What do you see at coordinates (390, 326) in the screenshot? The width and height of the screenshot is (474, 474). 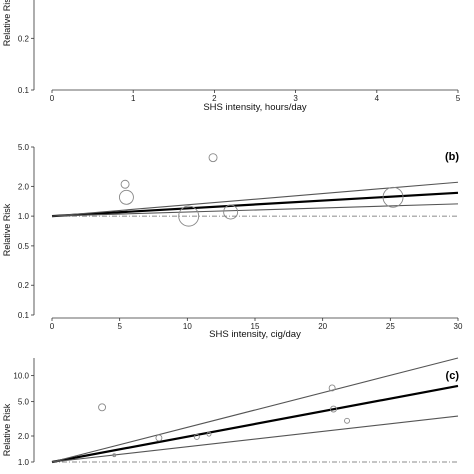 I see `x-tick-label: 25` at bounding box center [390, 326].